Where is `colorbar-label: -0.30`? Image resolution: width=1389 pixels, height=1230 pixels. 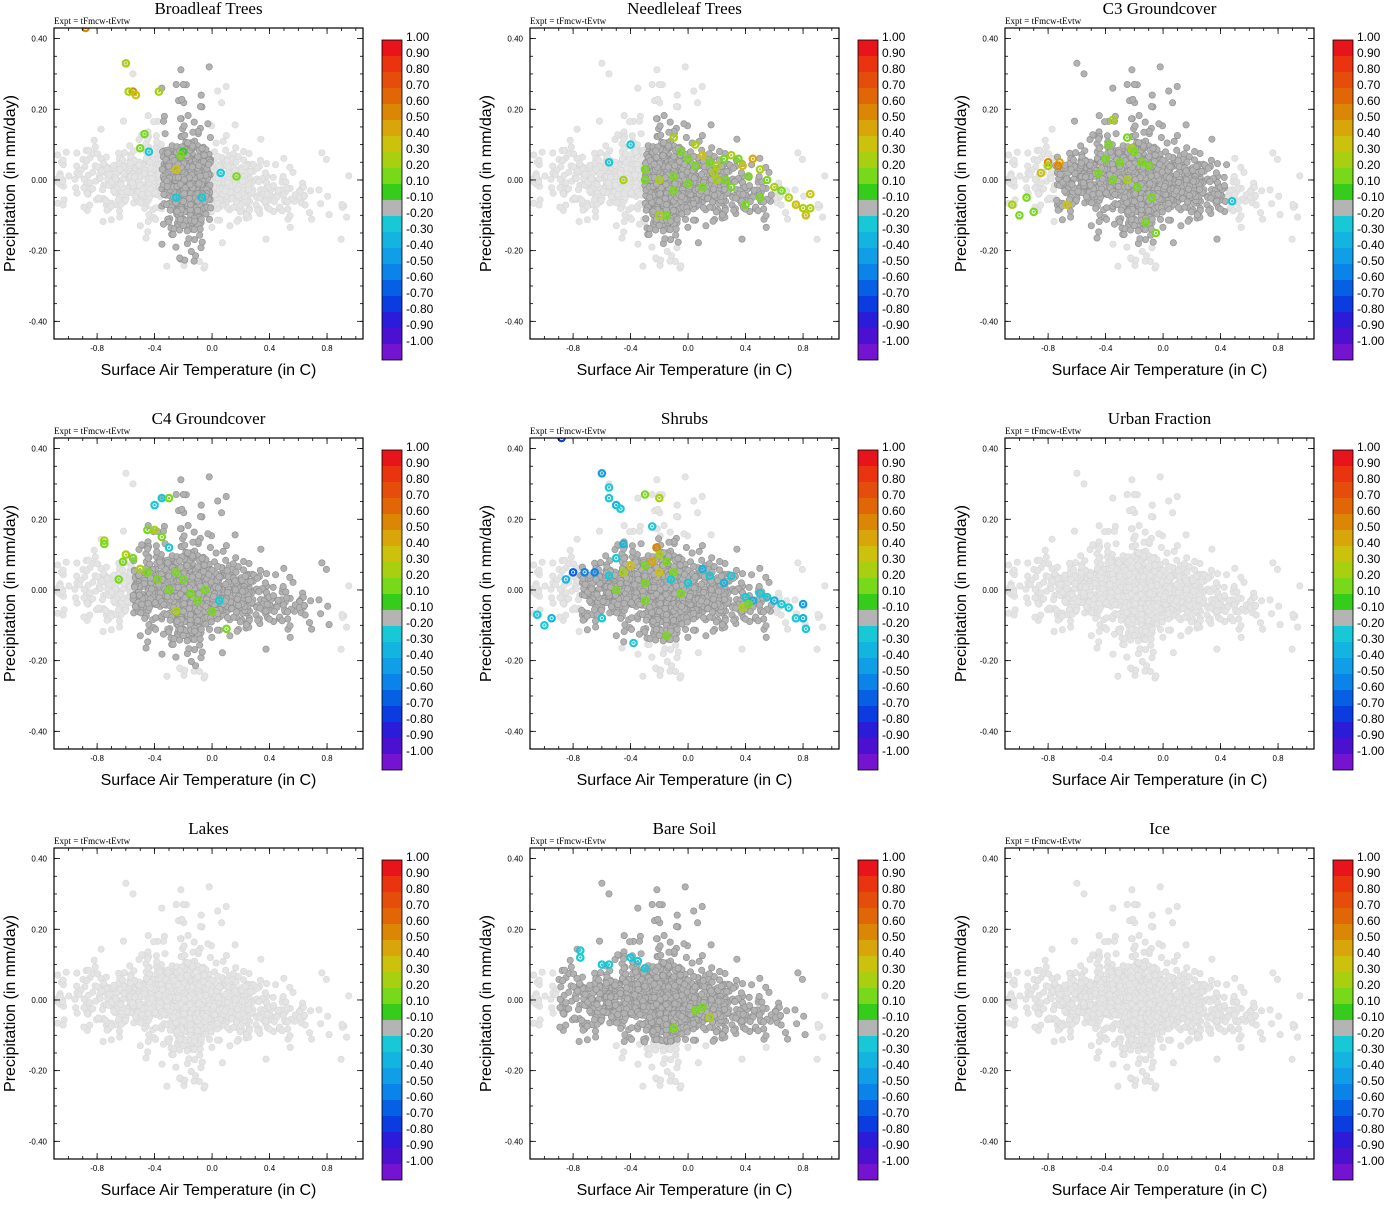 colorbar-label: -0.30 is located at coordinates (1371, 229).